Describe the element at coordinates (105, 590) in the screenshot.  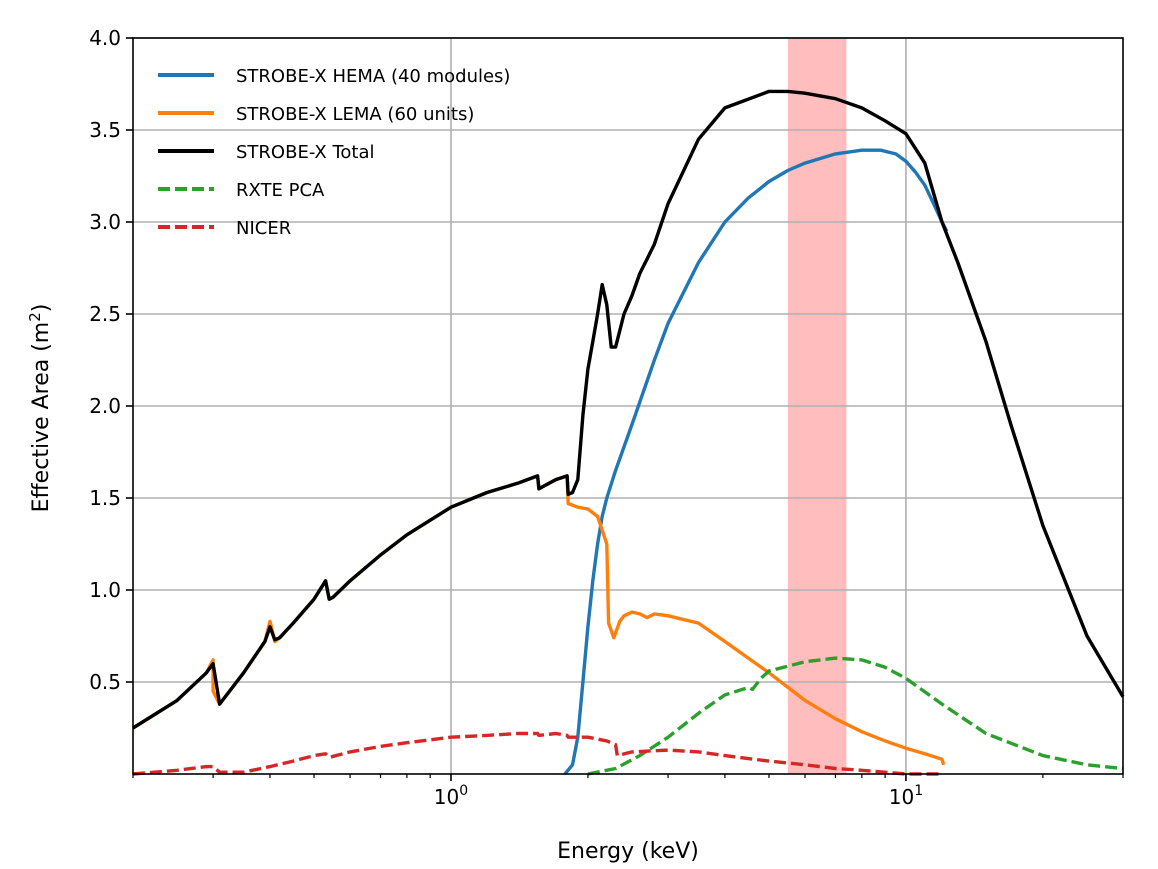
I see `y-tick-label: 1.0` at that location.